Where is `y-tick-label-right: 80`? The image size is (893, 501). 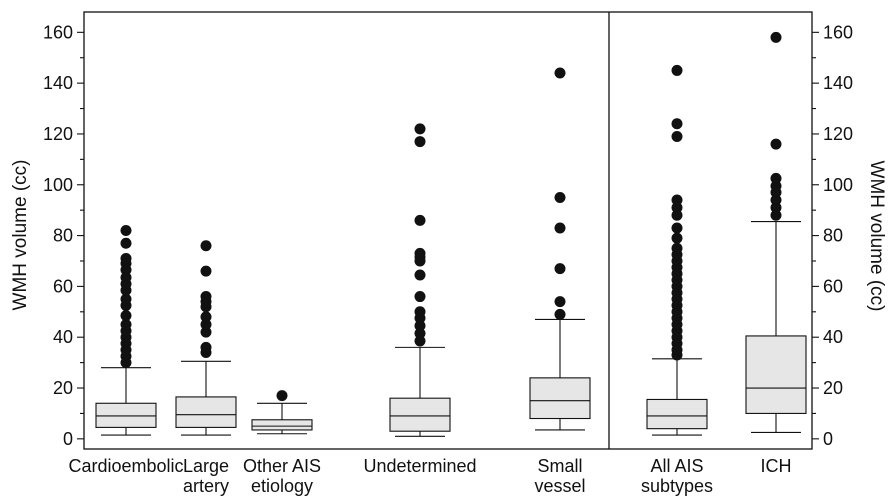 y-tick-label-right: 80 is located at coordinates (833, 236).